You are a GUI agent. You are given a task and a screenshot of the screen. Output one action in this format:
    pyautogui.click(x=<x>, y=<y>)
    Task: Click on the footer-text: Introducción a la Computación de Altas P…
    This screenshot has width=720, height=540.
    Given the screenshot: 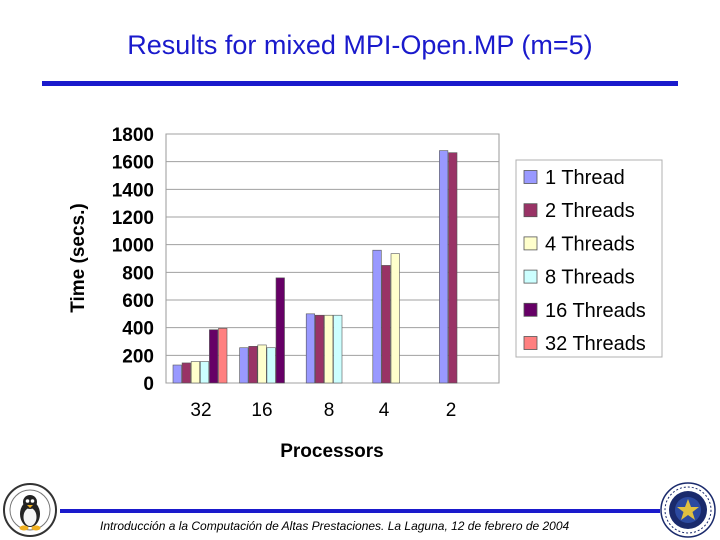 What is the action you would take?
    pyautogui.click(x=335, y=526)
    